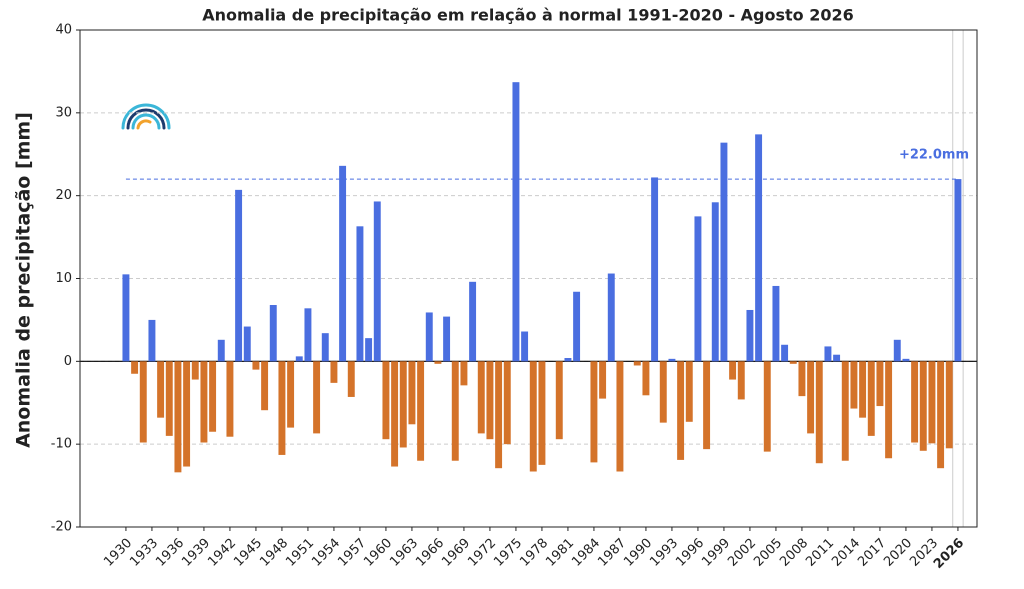  Describe the element at coordinates (560, 553) in the screenshot. I see `x-tick-label: 1981` at that location.